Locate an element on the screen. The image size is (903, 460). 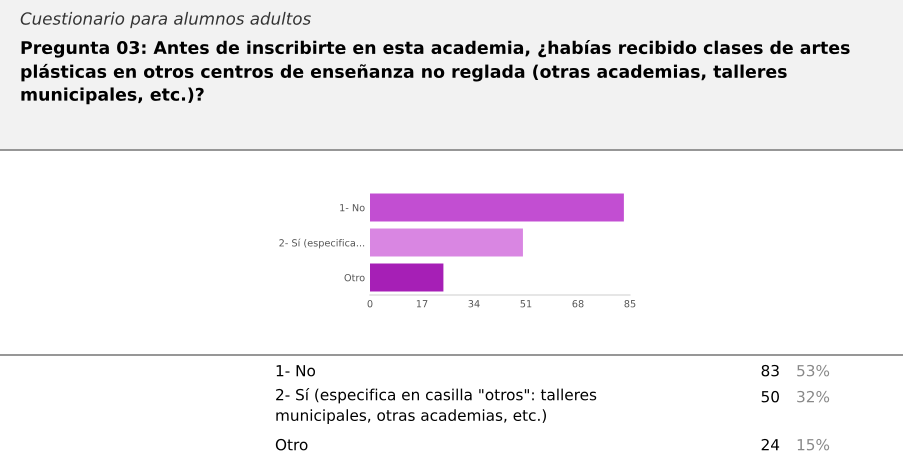
text: 50 is located at coordinates (770, 396).